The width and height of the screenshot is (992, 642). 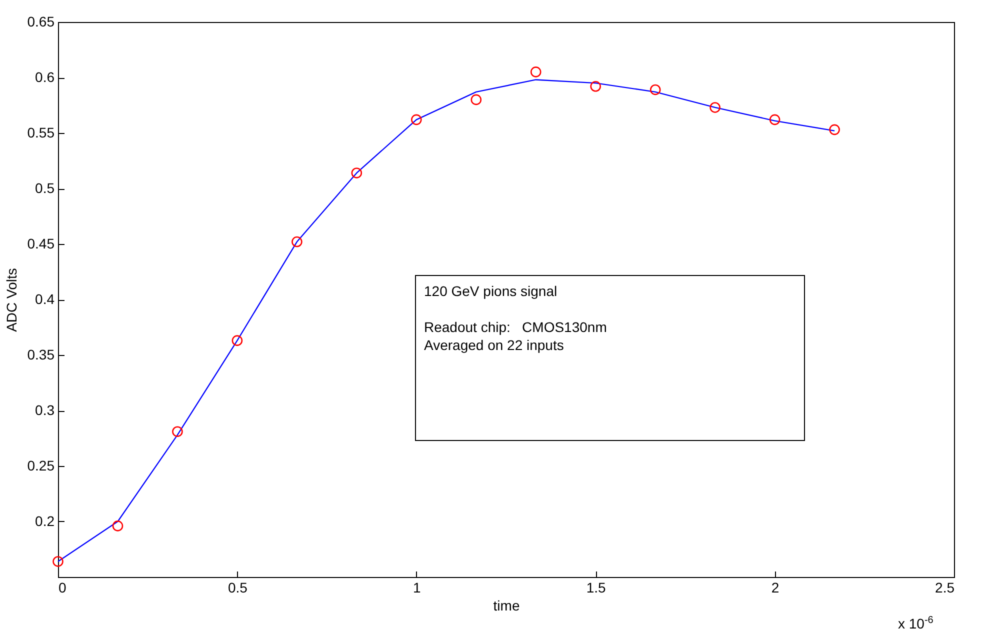 I want to click on x-axis-title: time, so click(x=506, y=606).